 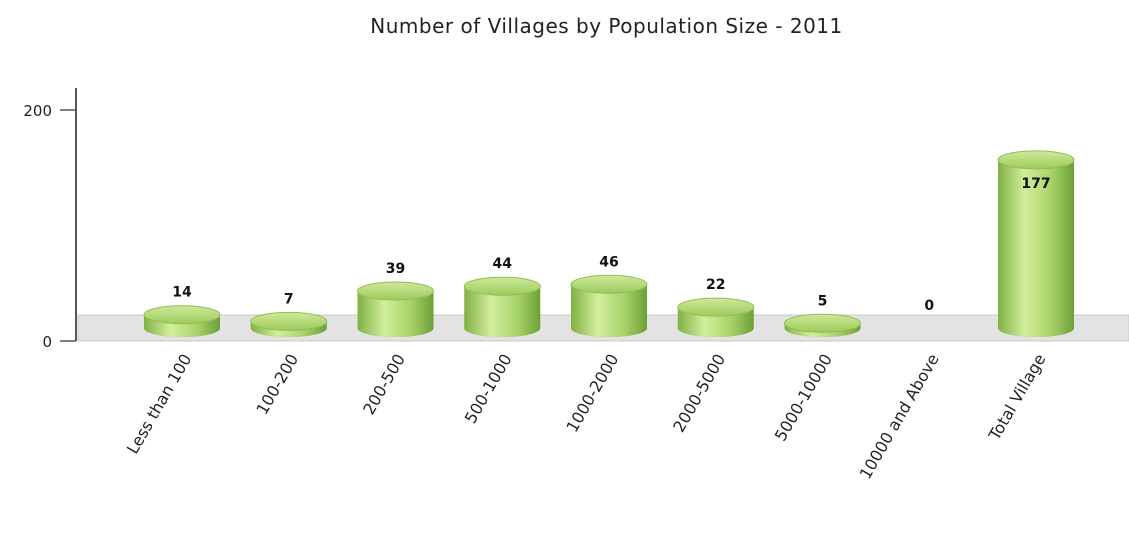 I want to click on bar-body, so click(x=1036, y=243).